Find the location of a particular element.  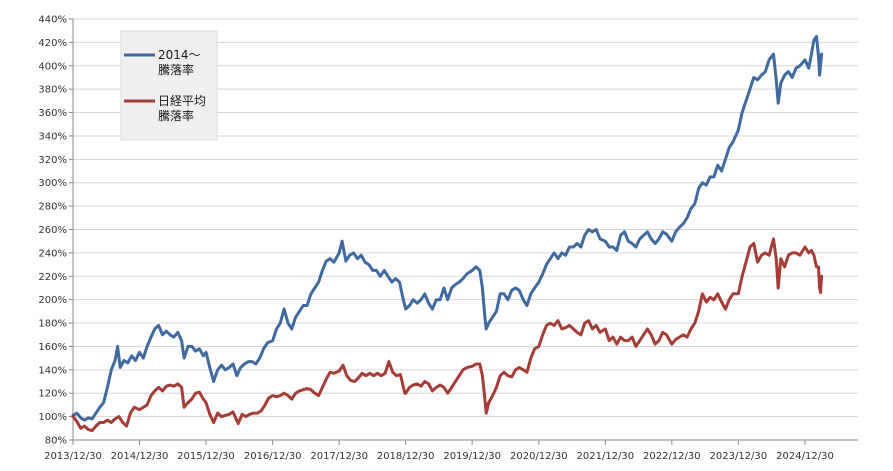

legend: 2014～ 騰落率 日経平均 騰落率 is located at coordinates (169, 85).